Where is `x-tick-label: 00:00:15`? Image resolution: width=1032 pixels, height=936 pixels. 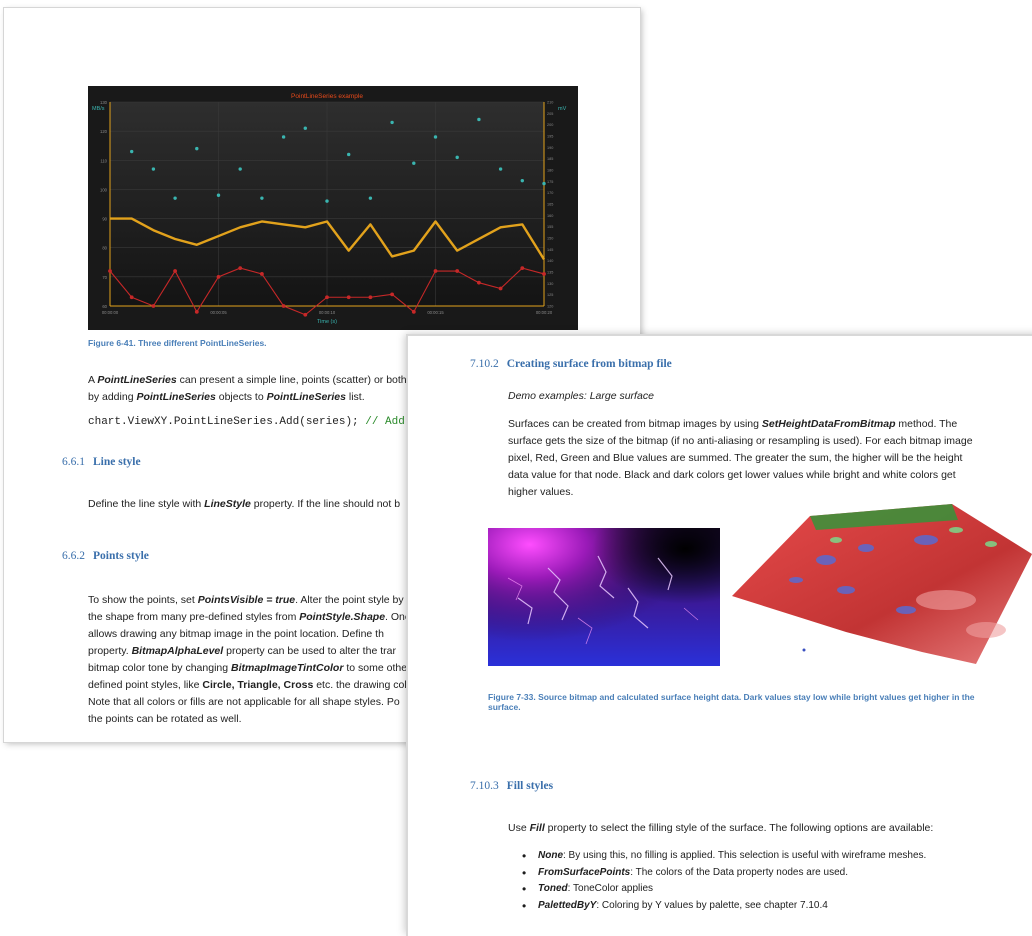 x-tick-label: 00:00:15 is located at coordinates (435, 312).